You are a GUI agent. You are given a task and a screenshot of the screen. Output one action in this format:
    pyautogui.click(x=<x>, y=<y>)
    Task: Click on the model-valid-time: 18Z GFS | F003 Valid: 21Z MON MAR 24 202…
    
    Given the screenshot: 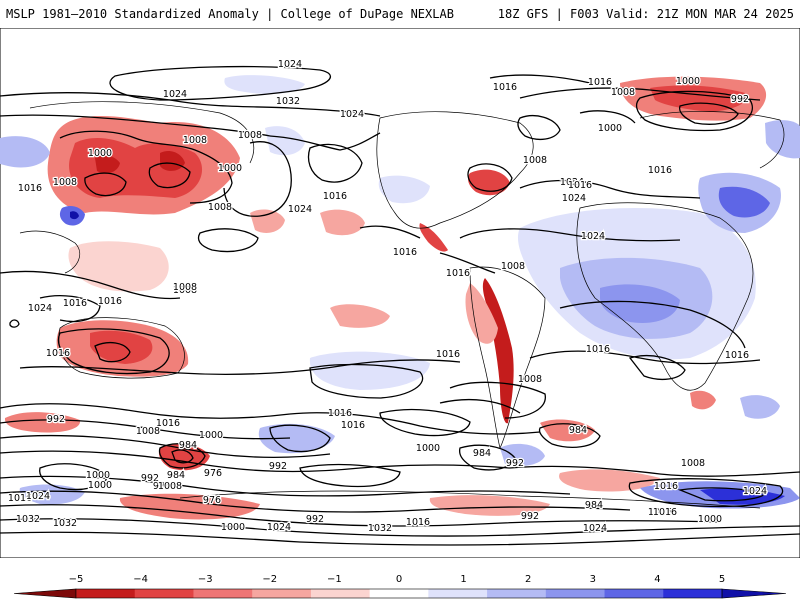 What is the action you would take?
    pyautogui.click(x=645, y=14)
    